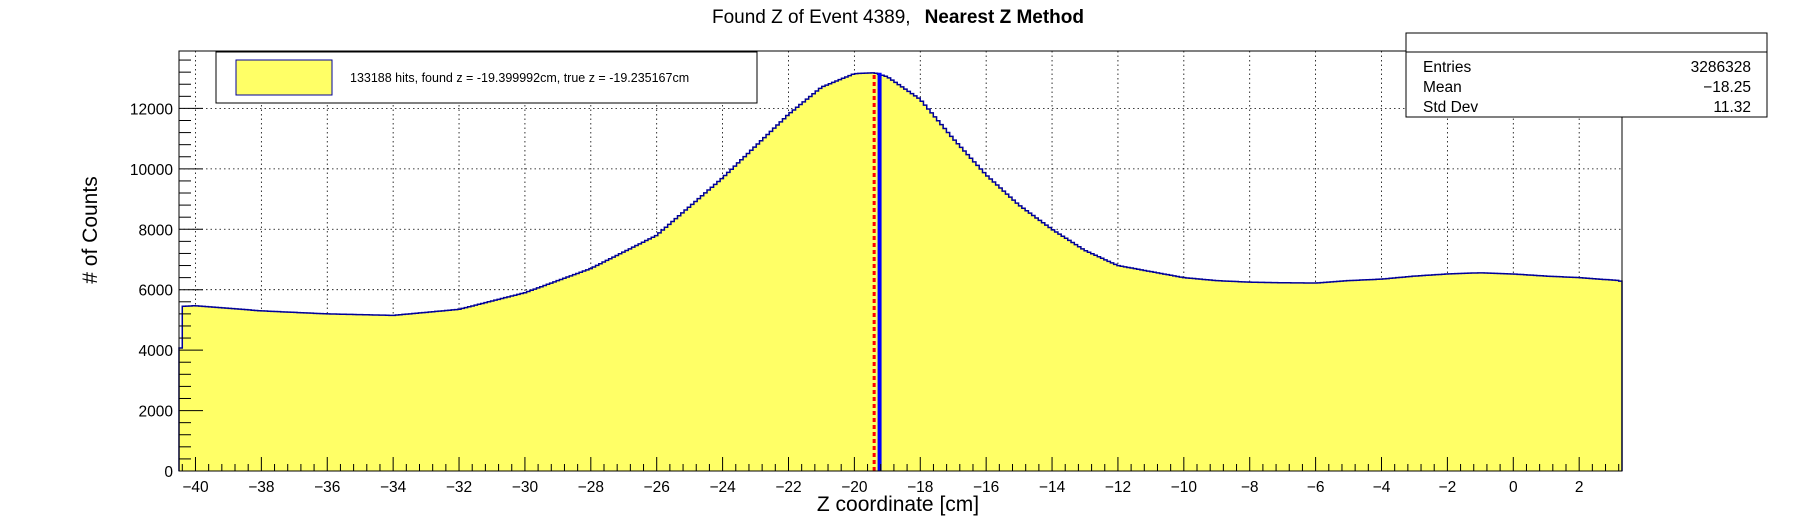  Describe the element at coordinates (1118, 487) in the screenshot. I see `x-tick-label: −12` at that location.